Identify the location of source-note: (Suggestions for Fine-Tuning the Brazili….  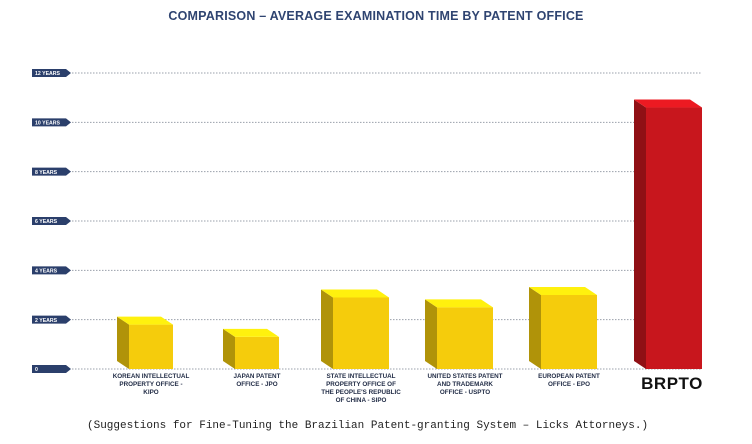
(368, 426).